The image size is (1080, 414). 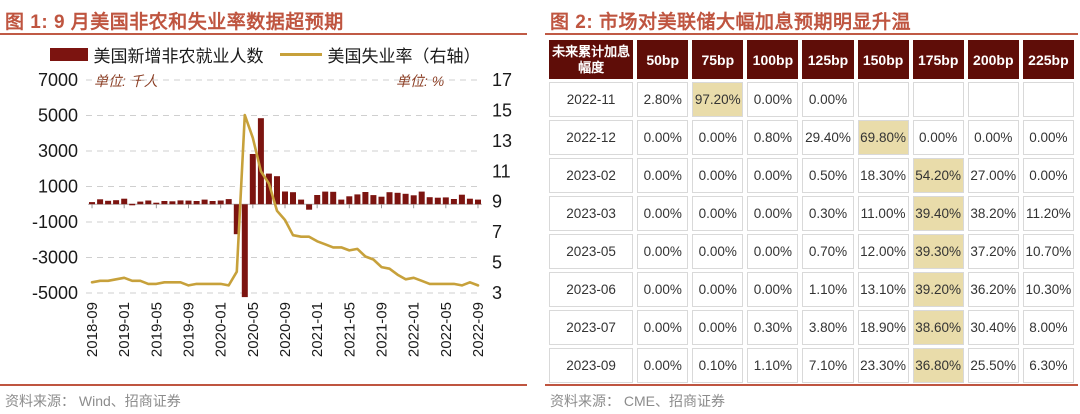 I want to click on probability-cell: 37.20%, so click(x=993, y=252).